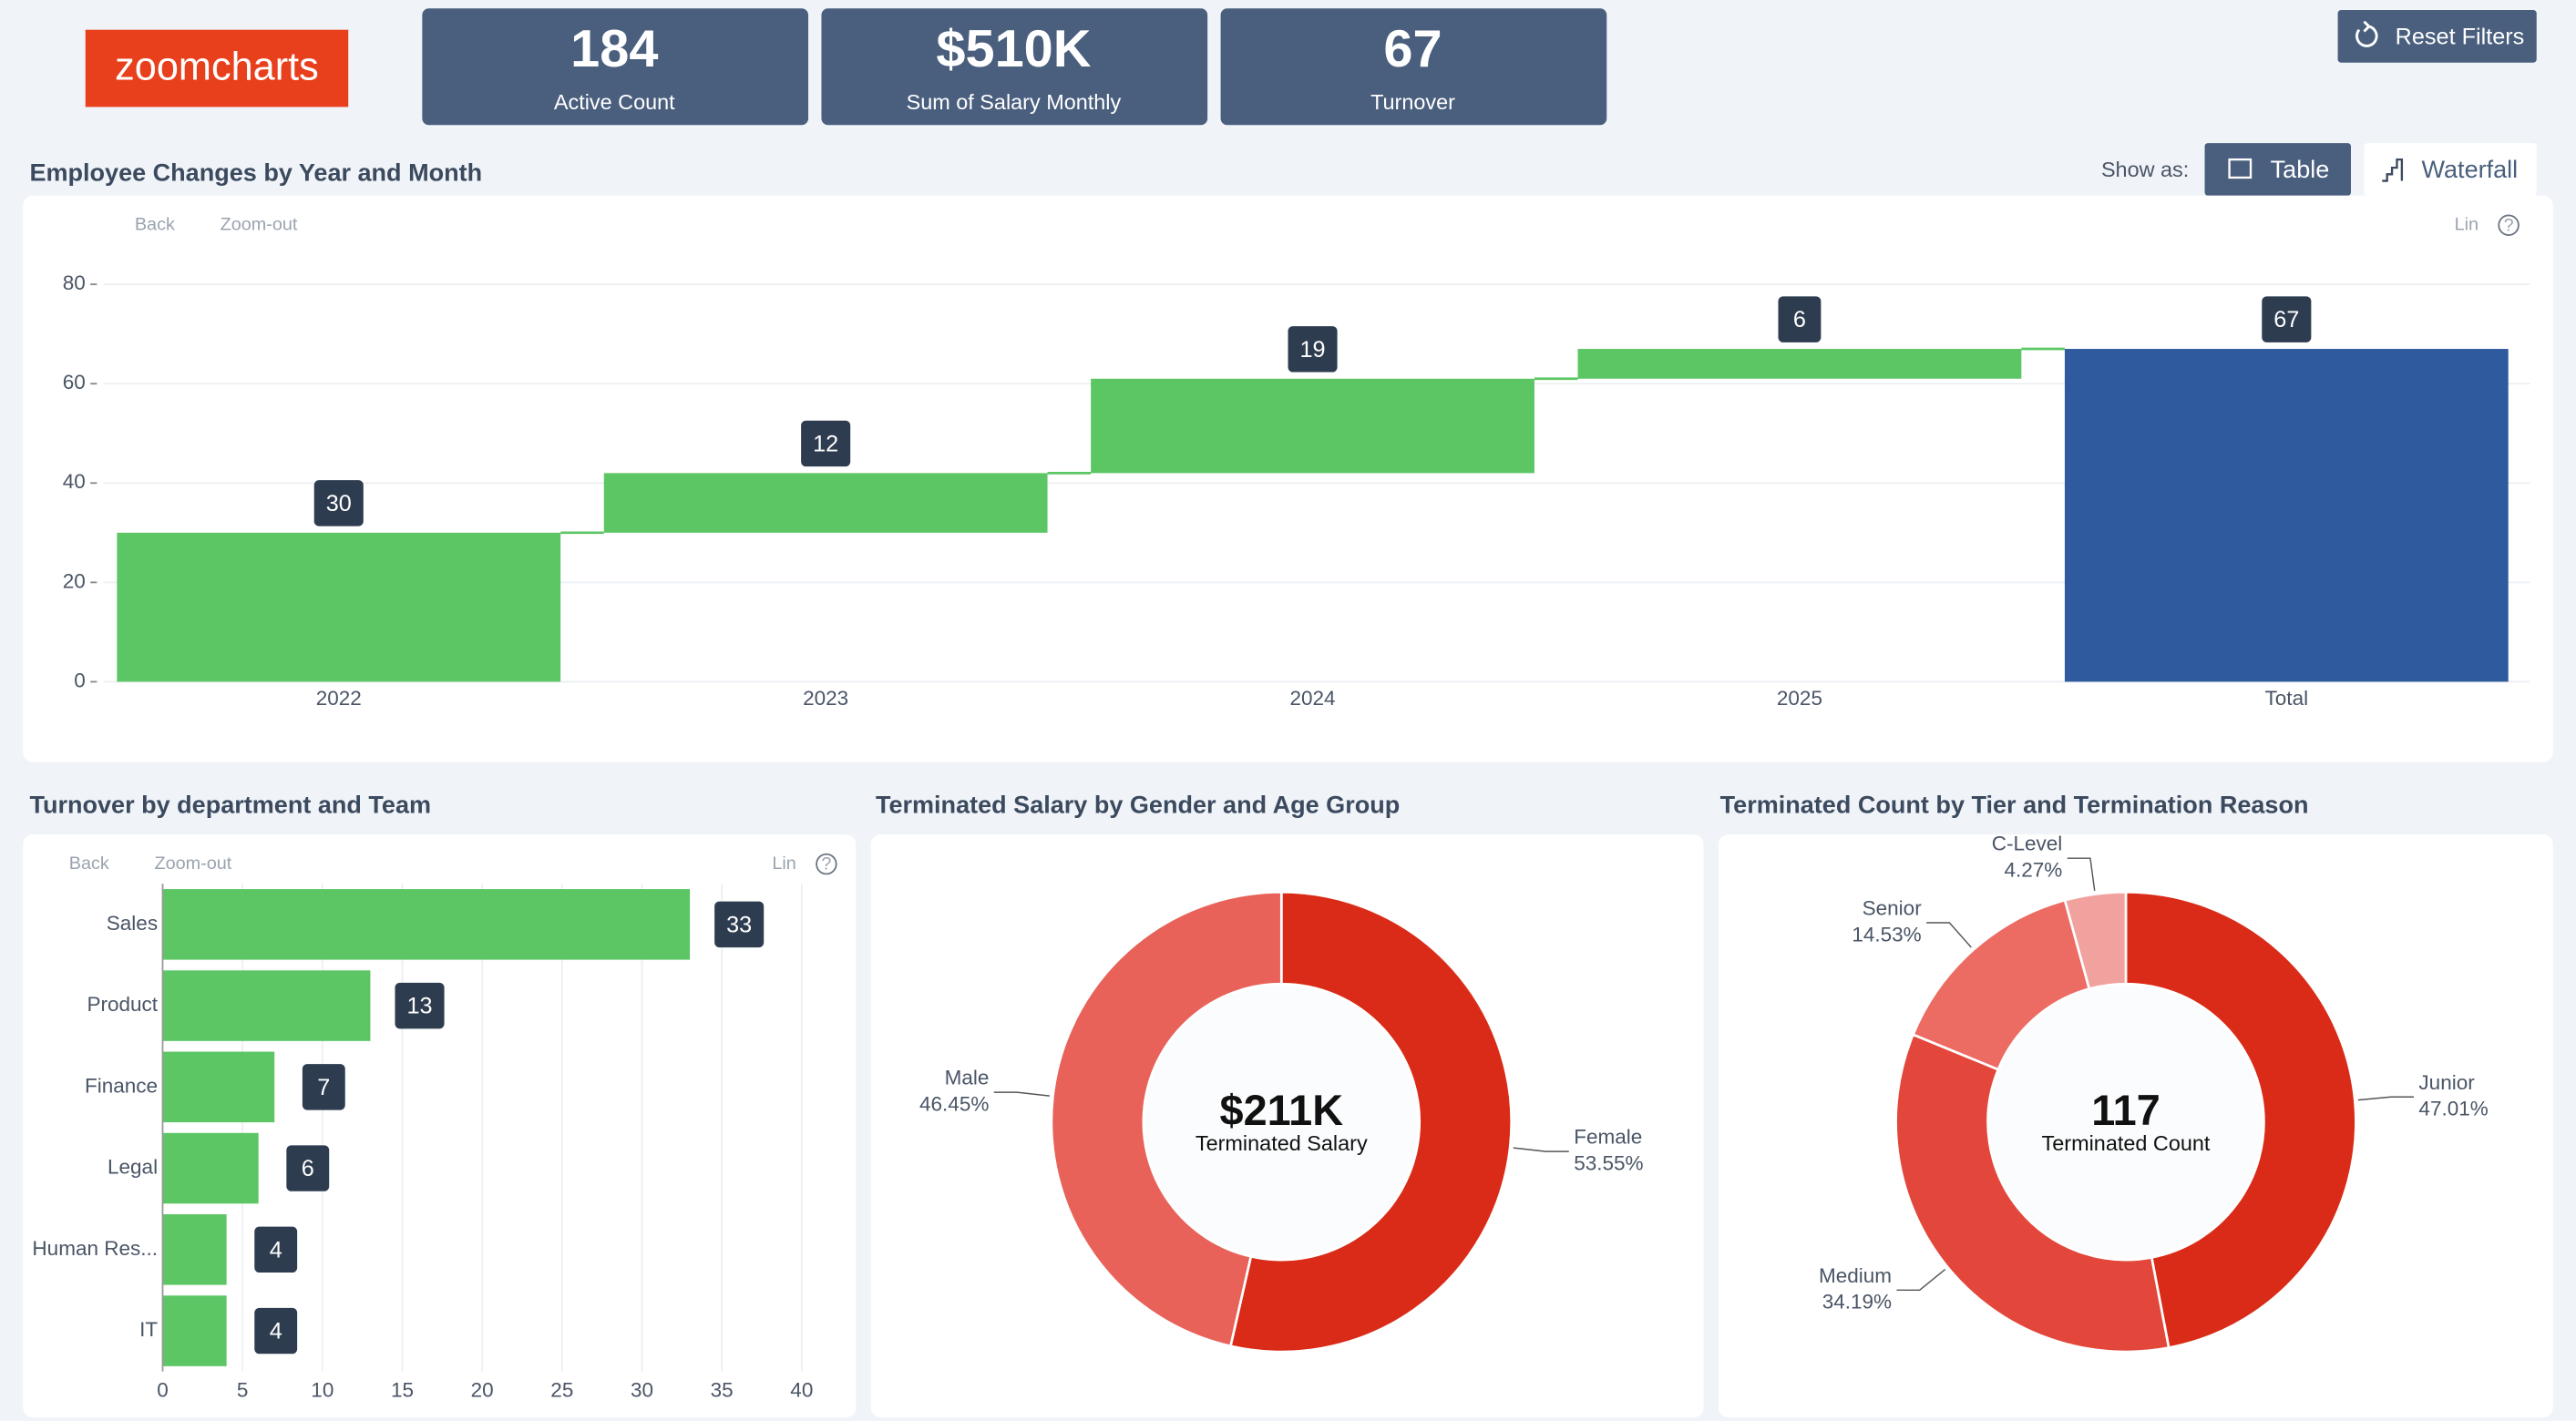 This screenshot has width=2576, height=1421. What do you see at coordinates (1893, 908) in the screenshot?
I see `slice-label: Senior` at bounding box center [1893, 908].